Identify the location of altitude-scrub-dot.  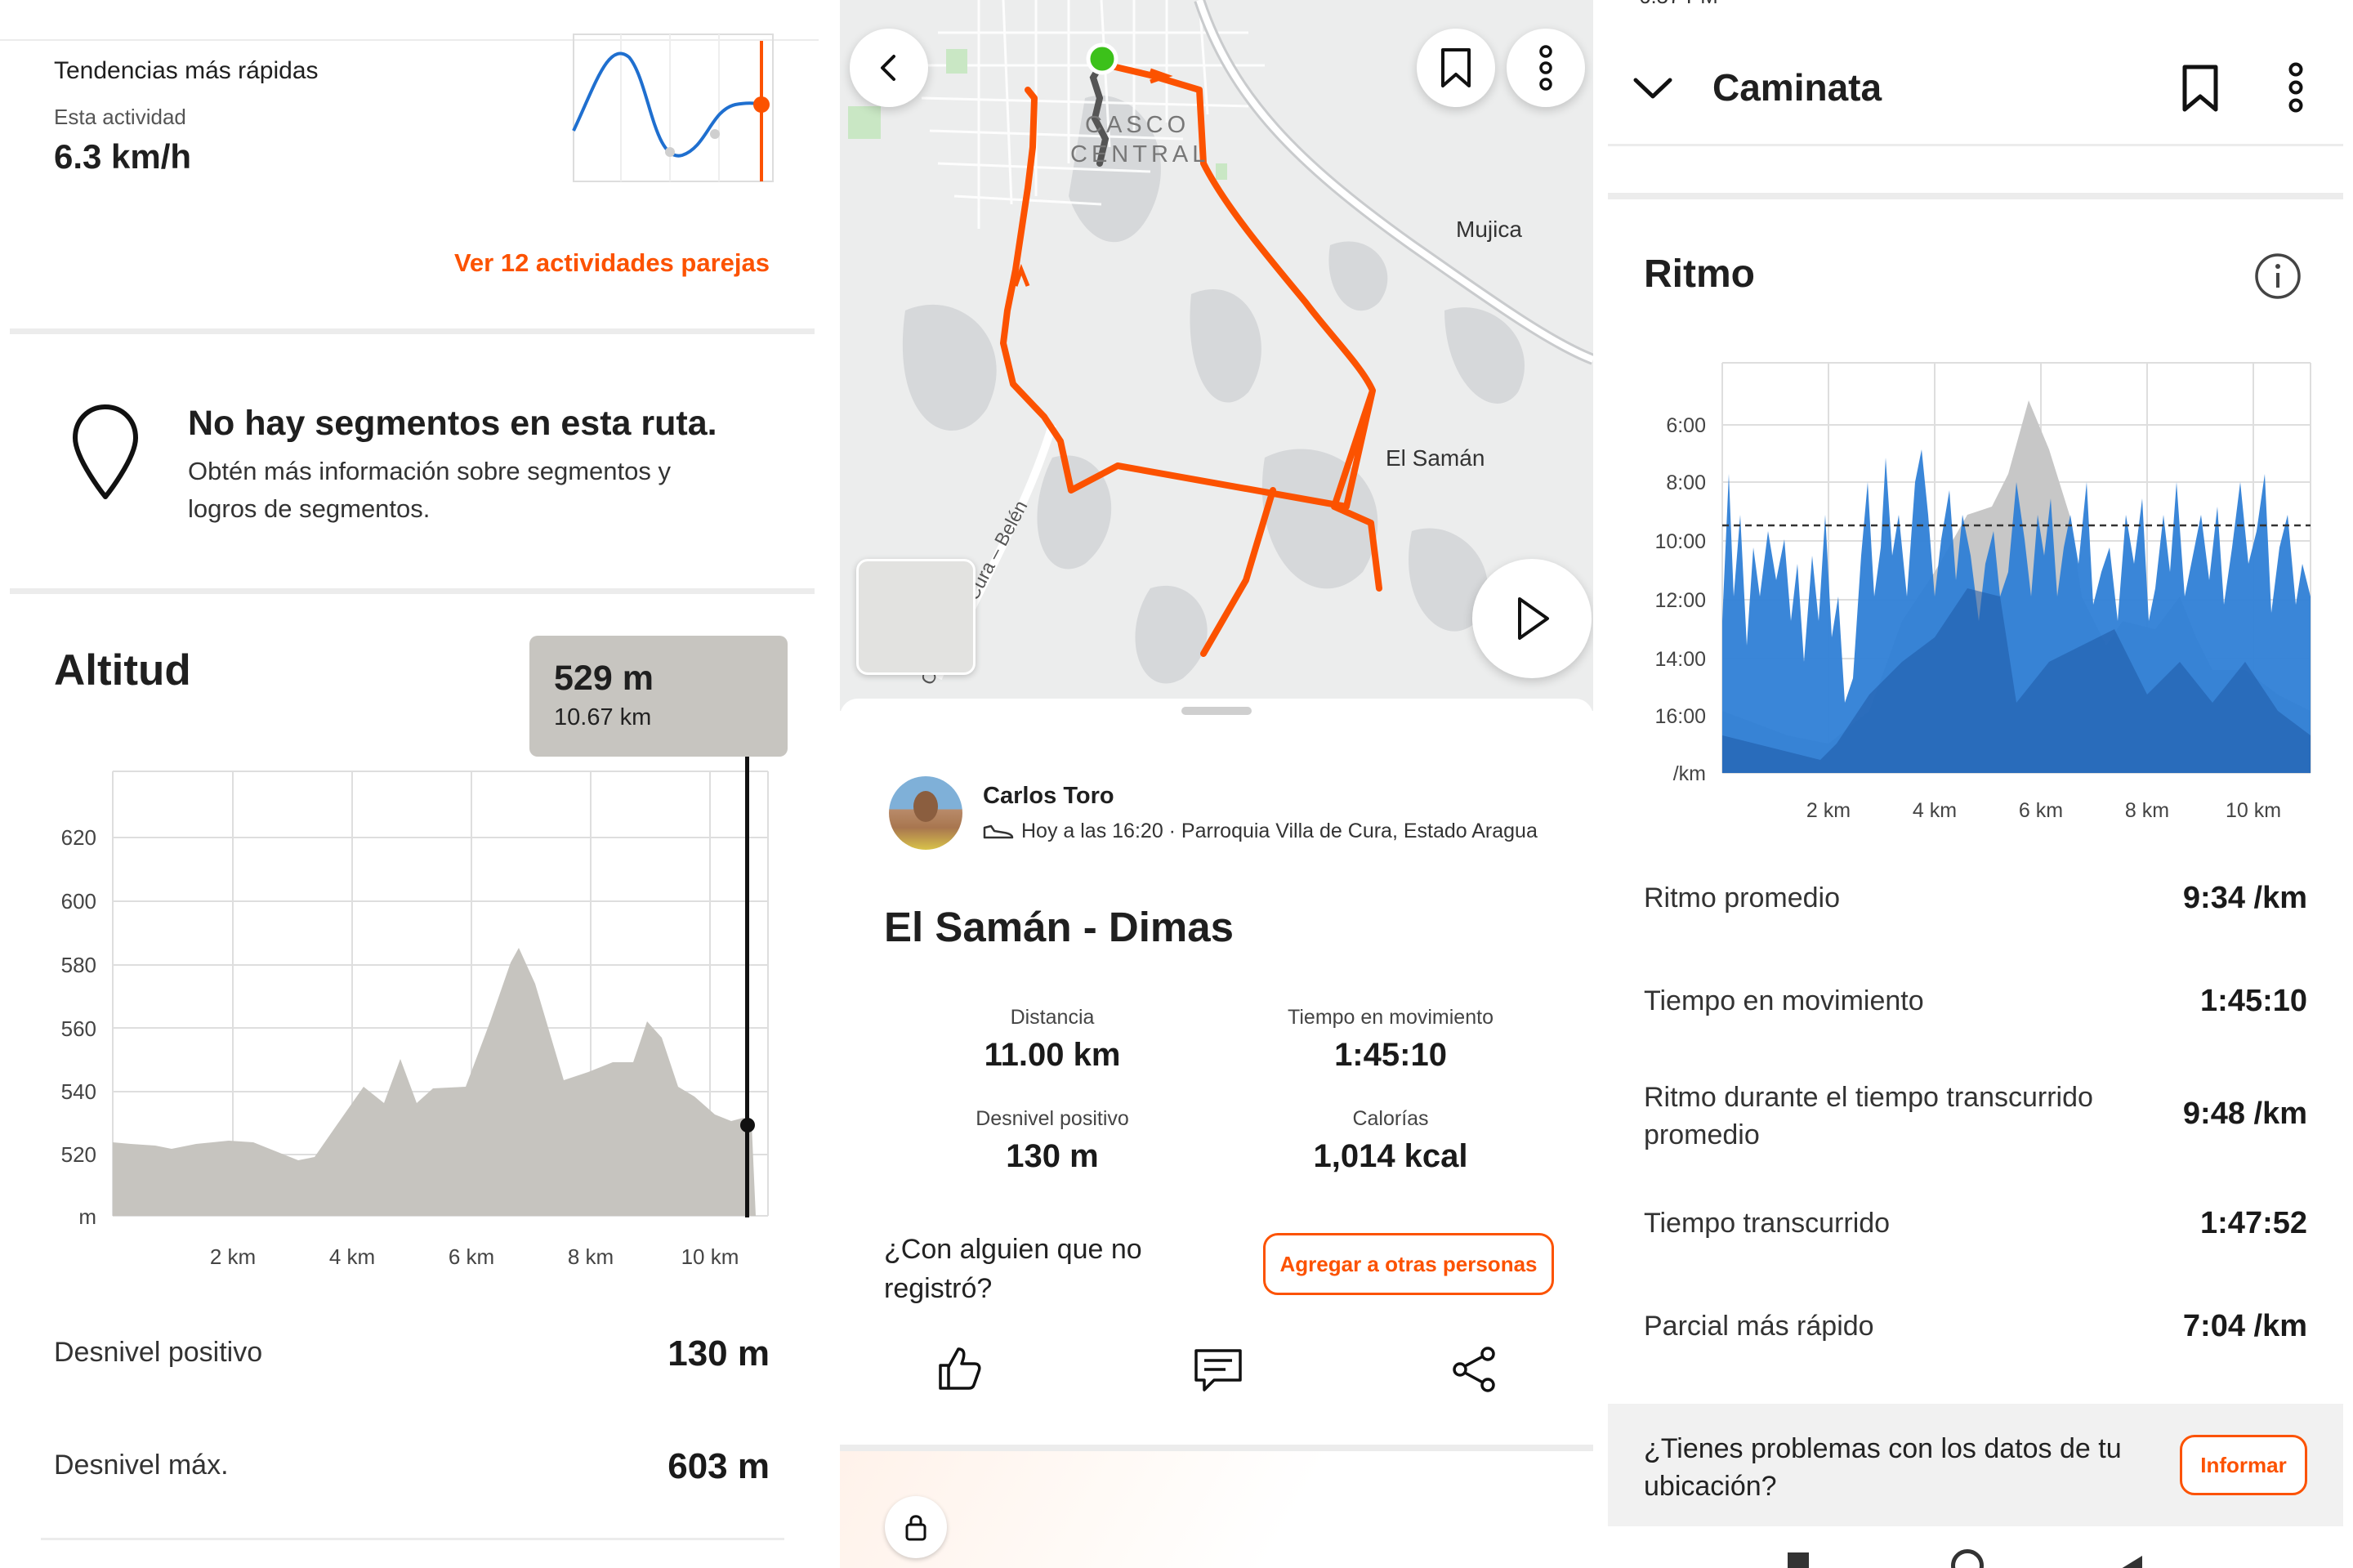
(747, 1125).